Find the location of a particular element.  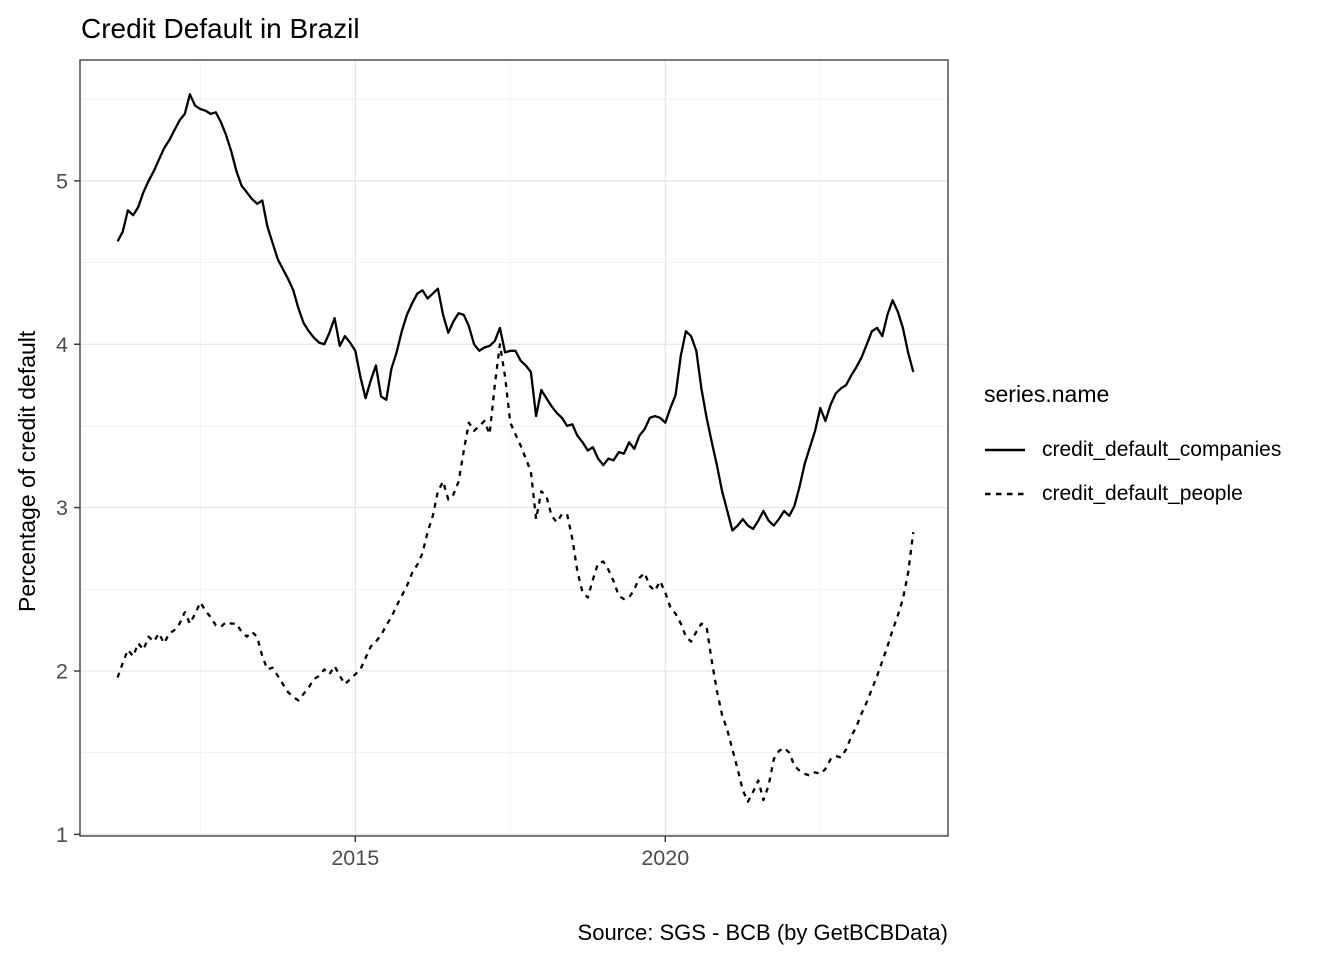

legend-title: series.name is located at coordinates (1047, 394).